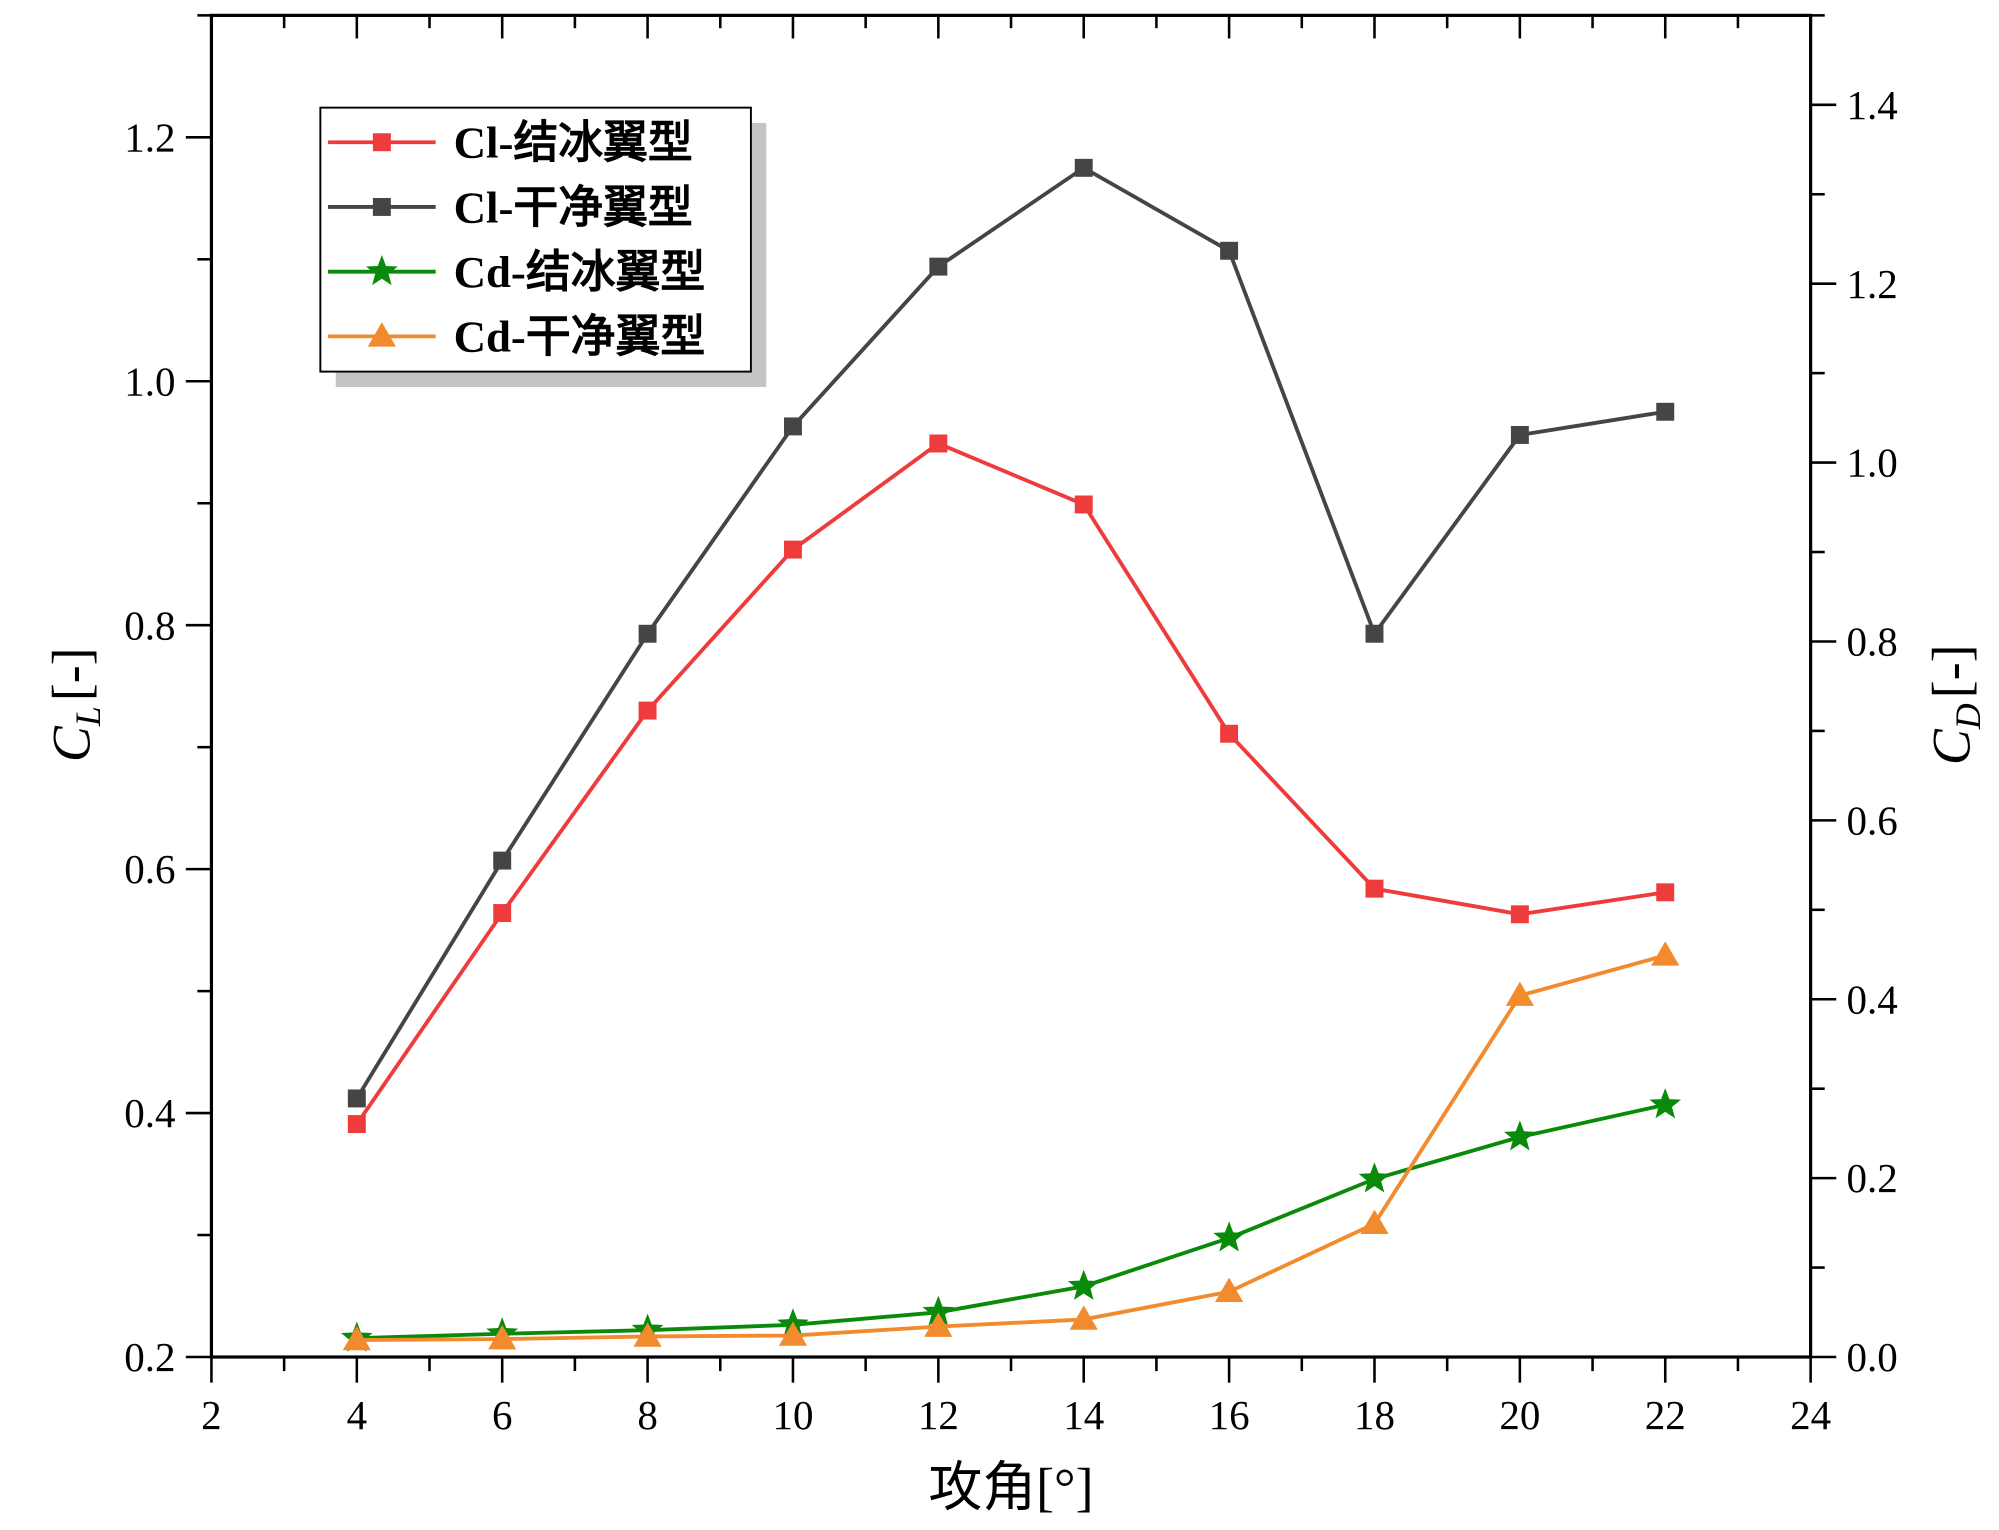 The height and width of the screenshot is (1530, 1999). I want to click on x-tick-label: 12, so click(938, 1415).